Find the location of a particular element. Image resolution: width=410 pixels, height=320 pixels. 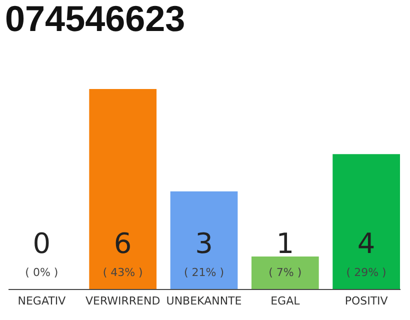

data-label: ( 7% ) is located at coordinates (285, 272).